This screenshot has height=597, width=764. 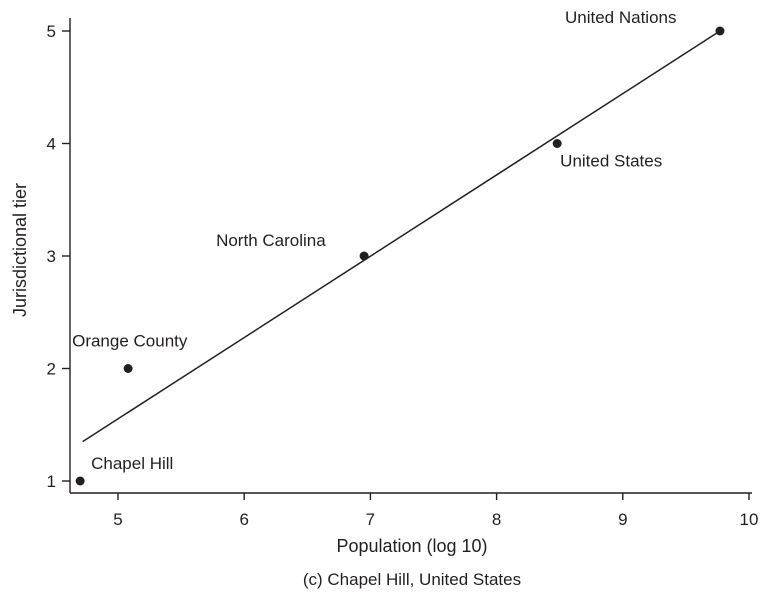 I want to click on x-tick-label: 8, so click(x=496, y=519).